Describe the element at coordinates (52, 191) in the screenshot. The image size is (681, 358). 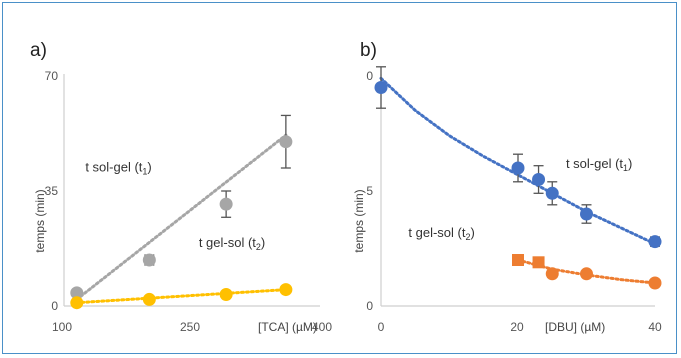
I see `y-tick-label: 35` at that location.